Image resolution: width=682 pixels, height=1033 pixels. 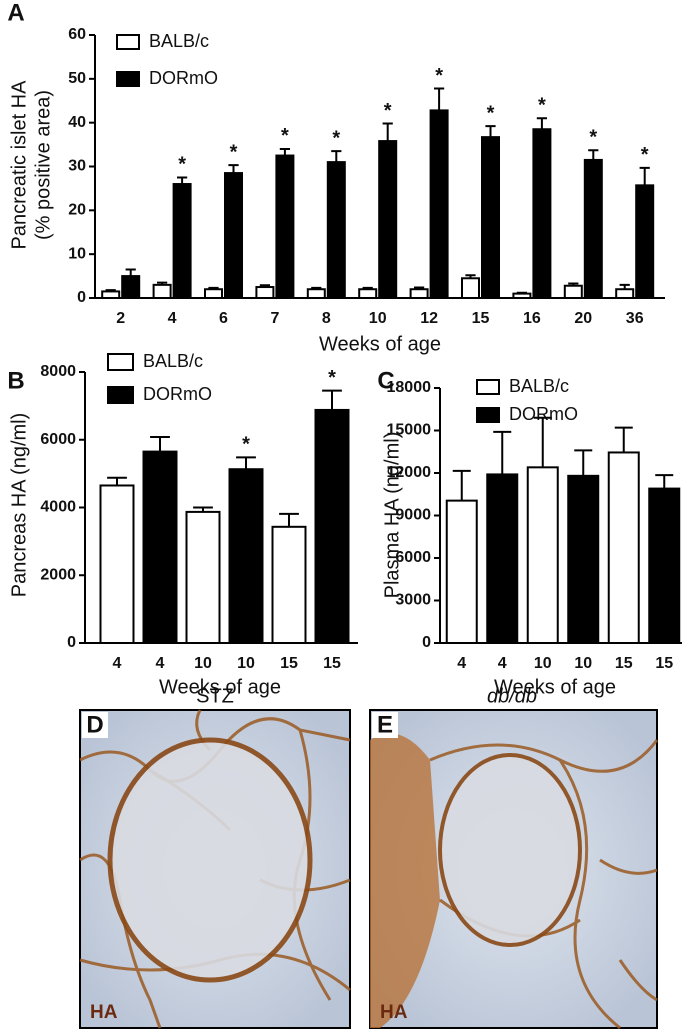 I want to click on y-tick-label: 18000, so click(x=409, y=387).